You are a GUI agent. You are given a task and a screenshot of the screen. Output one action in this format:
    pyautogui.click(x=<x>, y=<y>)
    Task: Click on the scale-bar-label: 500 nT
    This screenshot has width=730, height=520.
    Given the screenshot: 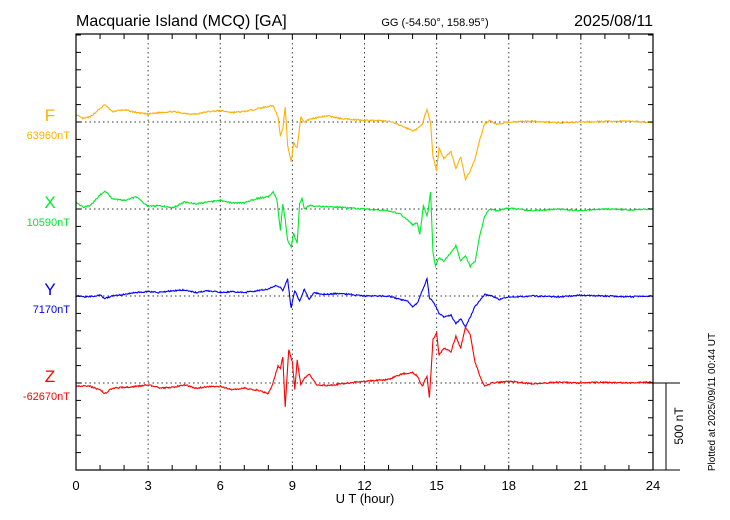 What is the action you would take?
    pyautogui.click(x=679, y=426)
    